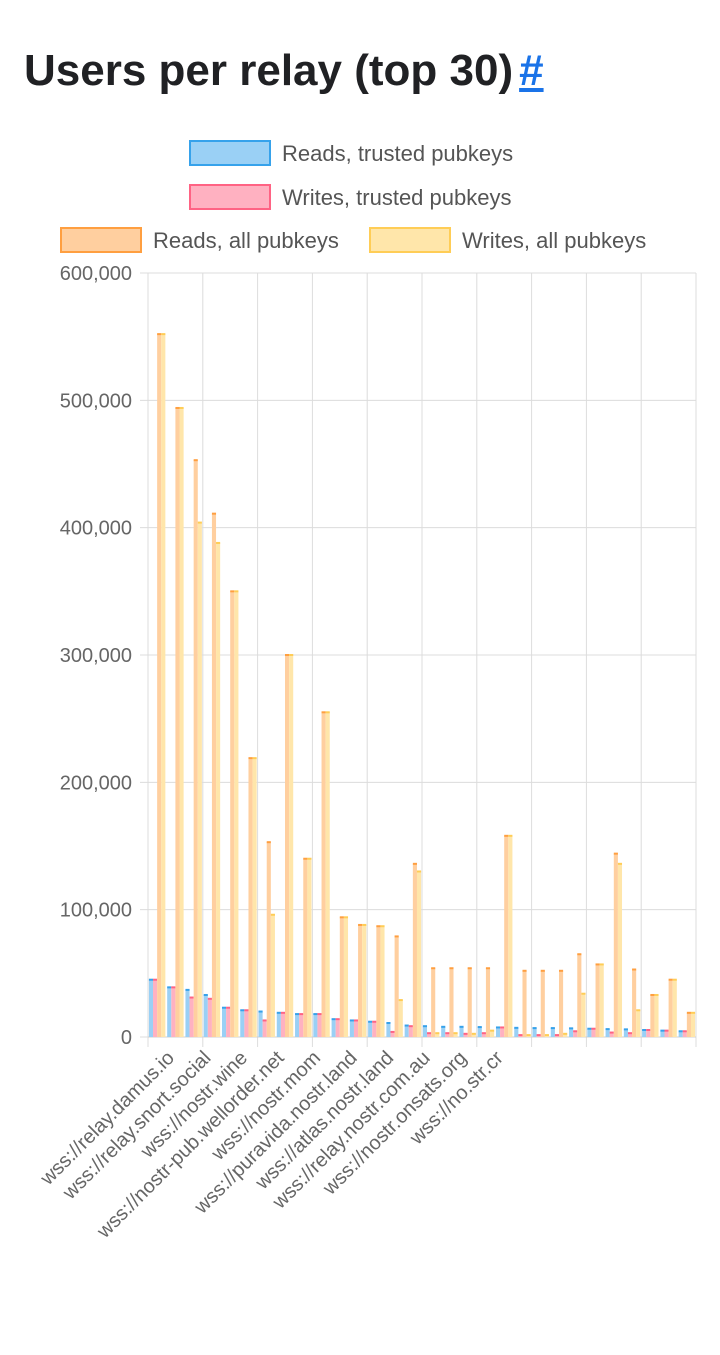 The image size is (720, 1355). What do you see at coordinates (397, 153) in the screenshot?
I see `legend-label: Reads, trusted pubkeys` at bounding box center [397, 153].